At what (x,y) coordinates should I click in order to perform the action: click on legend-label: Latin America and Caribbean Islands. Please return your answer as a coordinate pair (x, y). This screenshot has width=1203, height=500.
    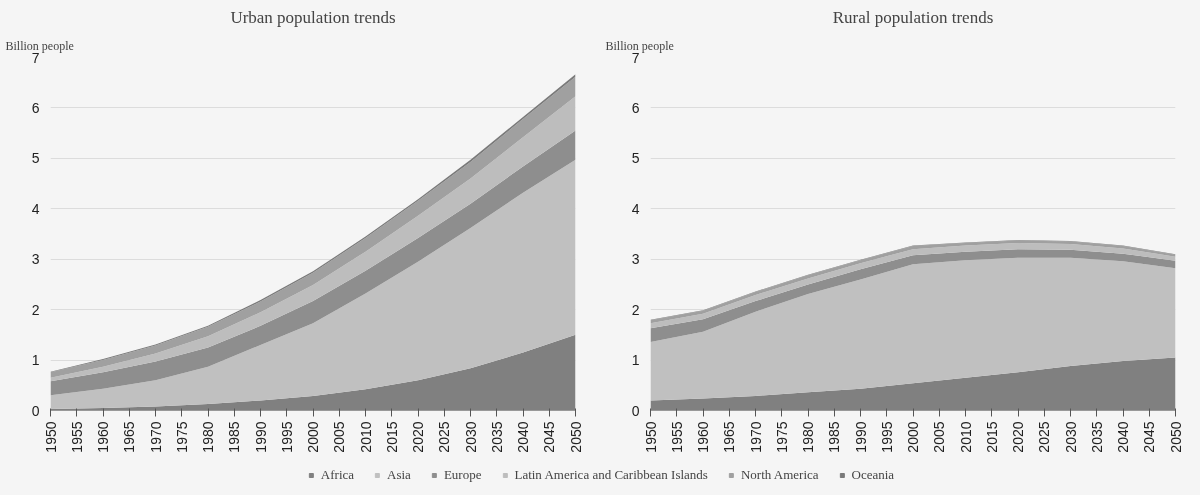
    Looking at the image, I should click on (611, 475).